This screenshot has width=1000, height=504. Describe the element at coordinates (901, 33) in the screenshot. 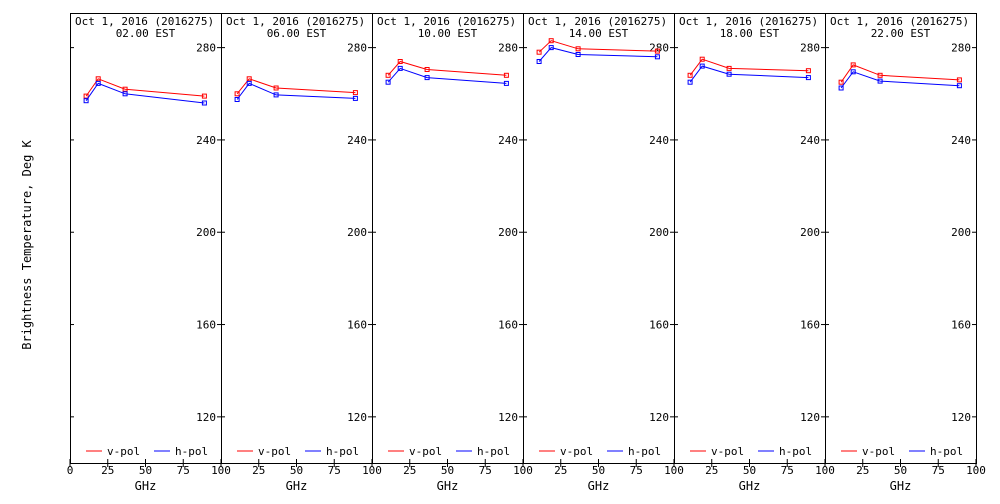

I see `panel-title-time: 22.00 EST` at that location.